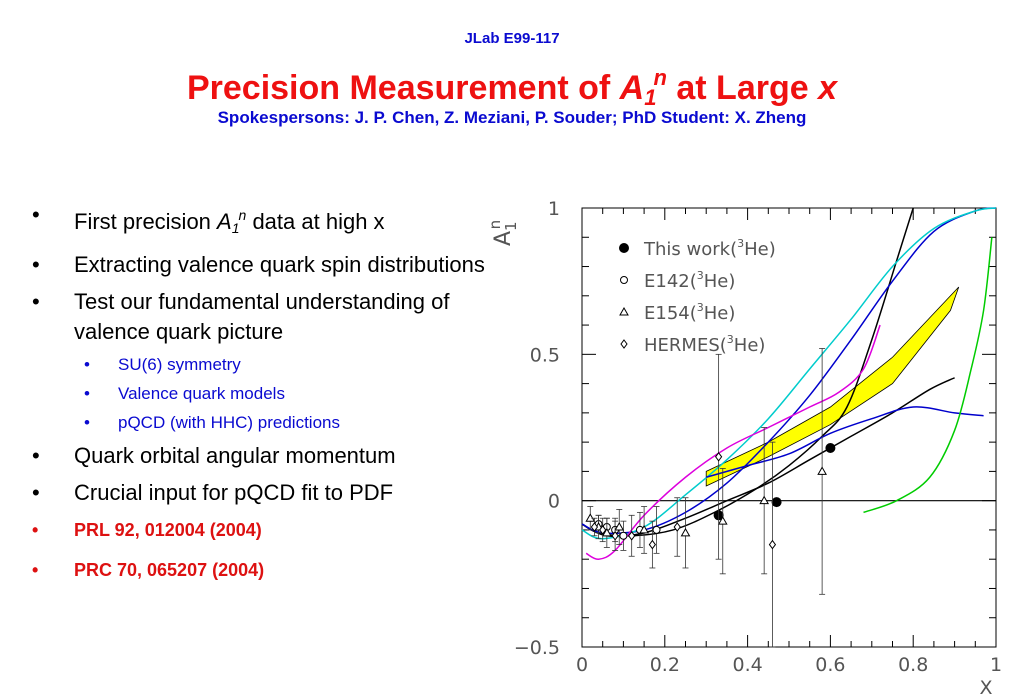 This screenshot has height=698, width=1024. Describe the element at coordinates (660, 77) in the screenshot. I see `title-superscript: n` at that location.